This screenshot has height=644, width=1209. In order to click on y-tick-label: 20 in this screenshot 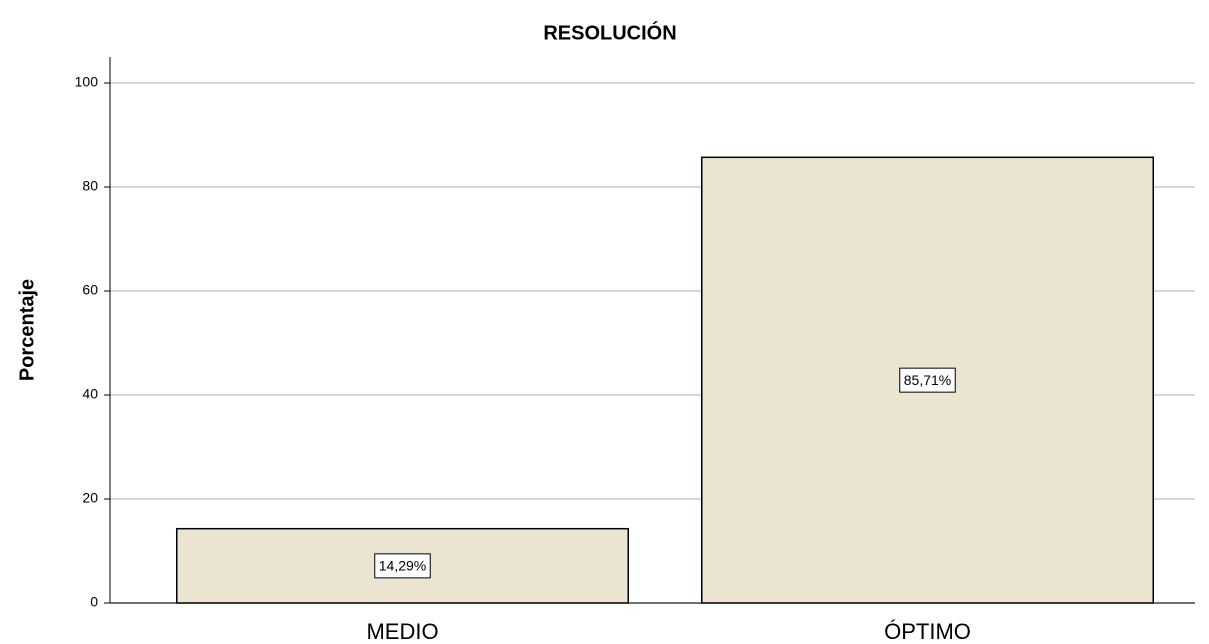, I will do `click(90, 498)`.